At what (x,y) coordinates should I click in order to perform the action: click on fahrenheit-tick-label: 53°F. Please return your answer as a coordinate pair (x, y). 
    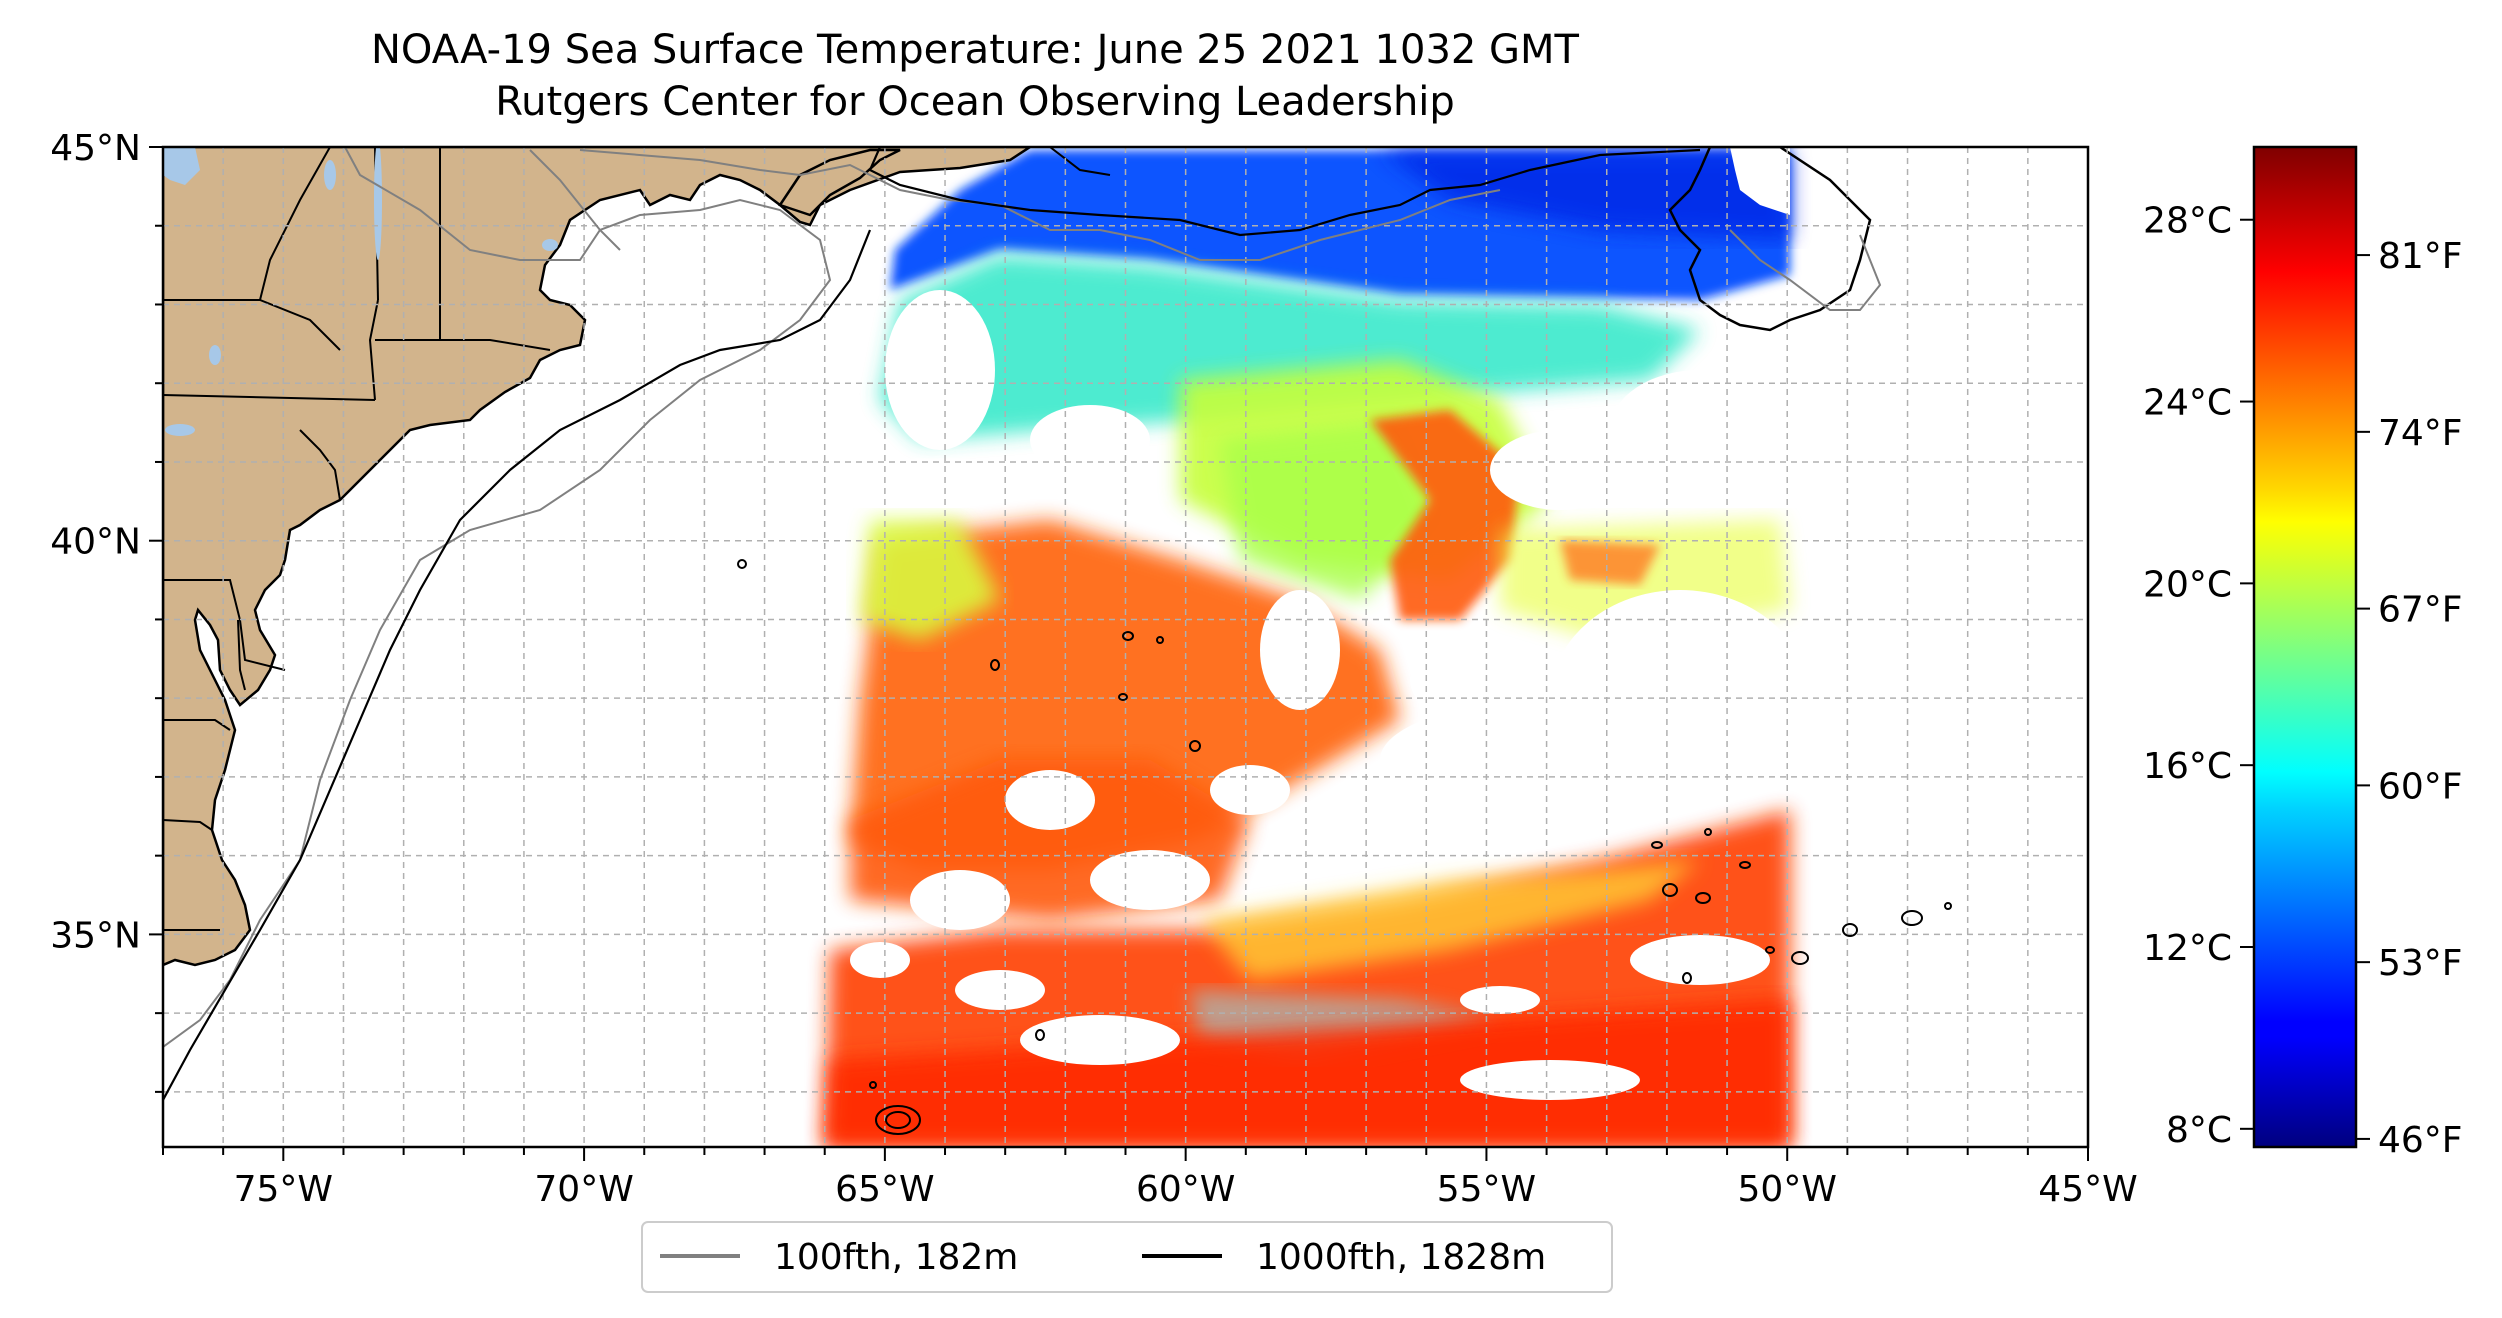
    Looking at the image, I should click on (2420, 963).